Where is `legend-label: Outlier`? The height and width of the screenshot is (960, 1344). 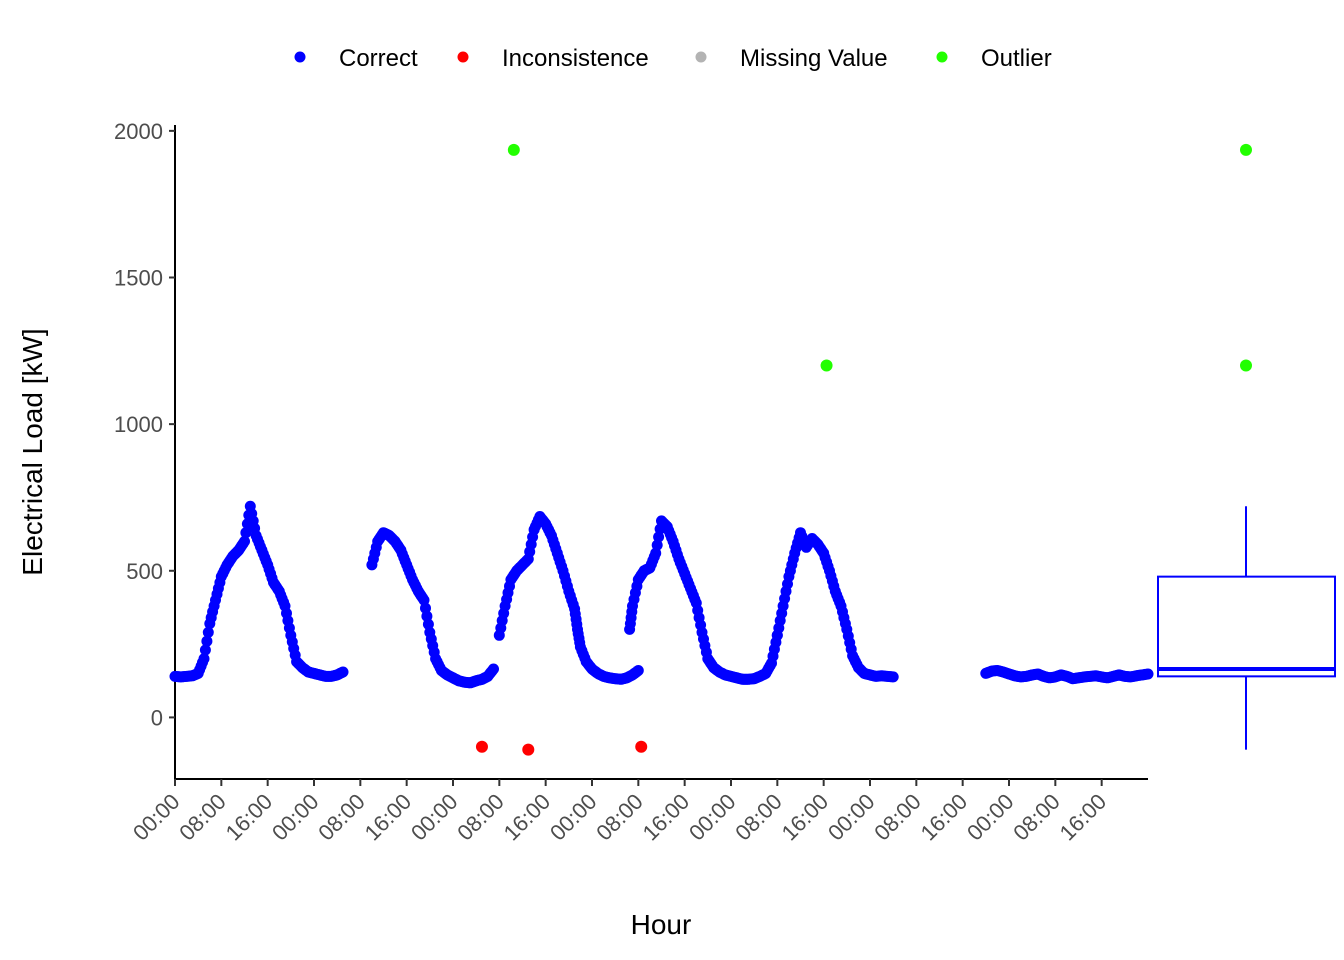
legend-label: Outlier is located at coordinates (1016, 58).